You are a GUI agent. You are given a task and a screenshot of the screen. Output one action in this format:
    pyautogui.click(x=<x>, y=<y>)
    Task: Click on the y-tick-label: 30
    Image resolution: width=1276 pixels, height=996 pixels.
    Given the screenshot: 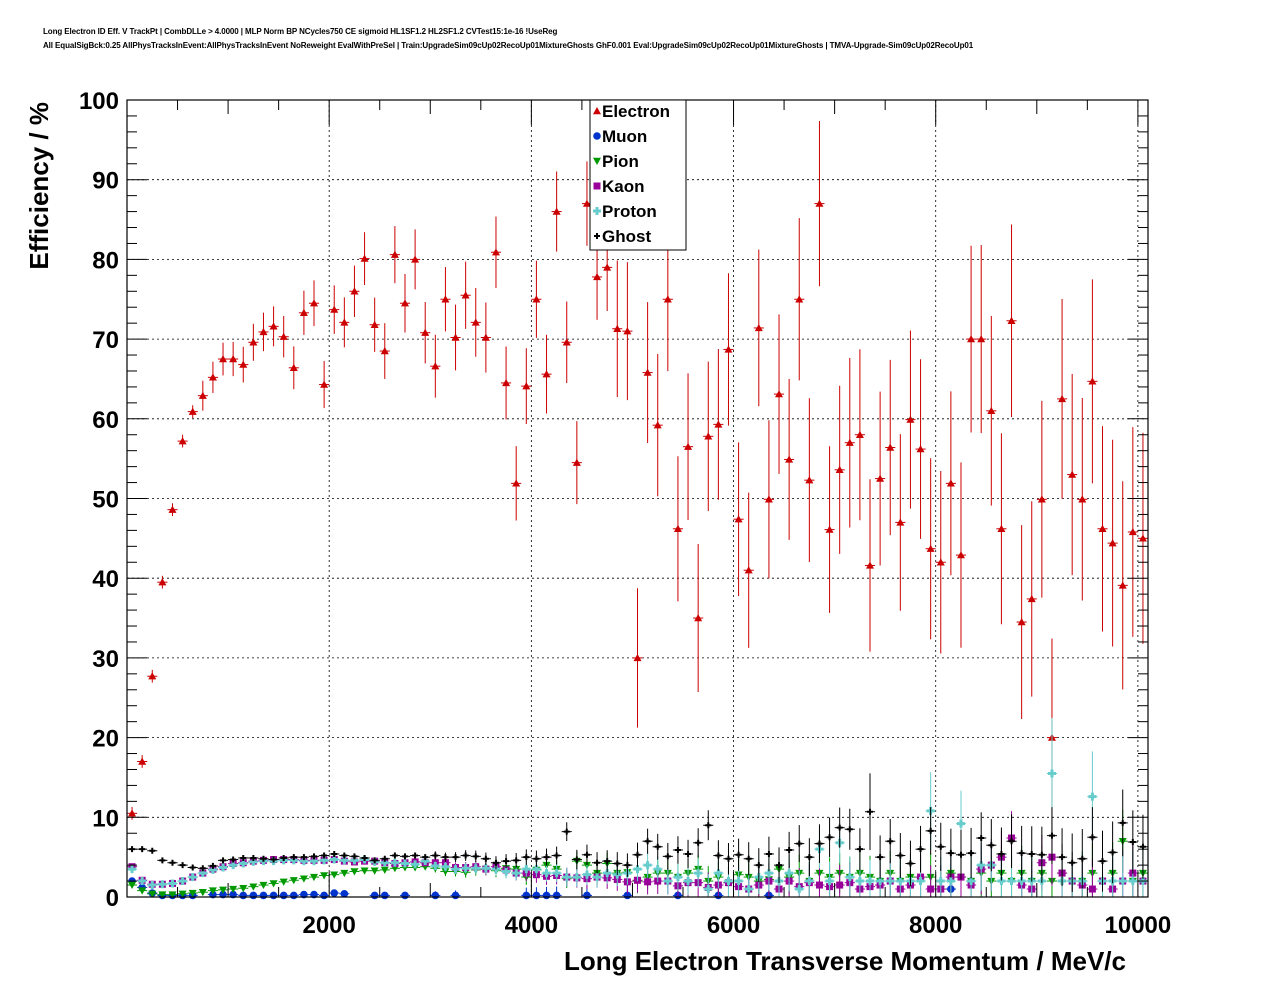 What is the action you would take?
    pyautogui.click(x=105, y=659)
    